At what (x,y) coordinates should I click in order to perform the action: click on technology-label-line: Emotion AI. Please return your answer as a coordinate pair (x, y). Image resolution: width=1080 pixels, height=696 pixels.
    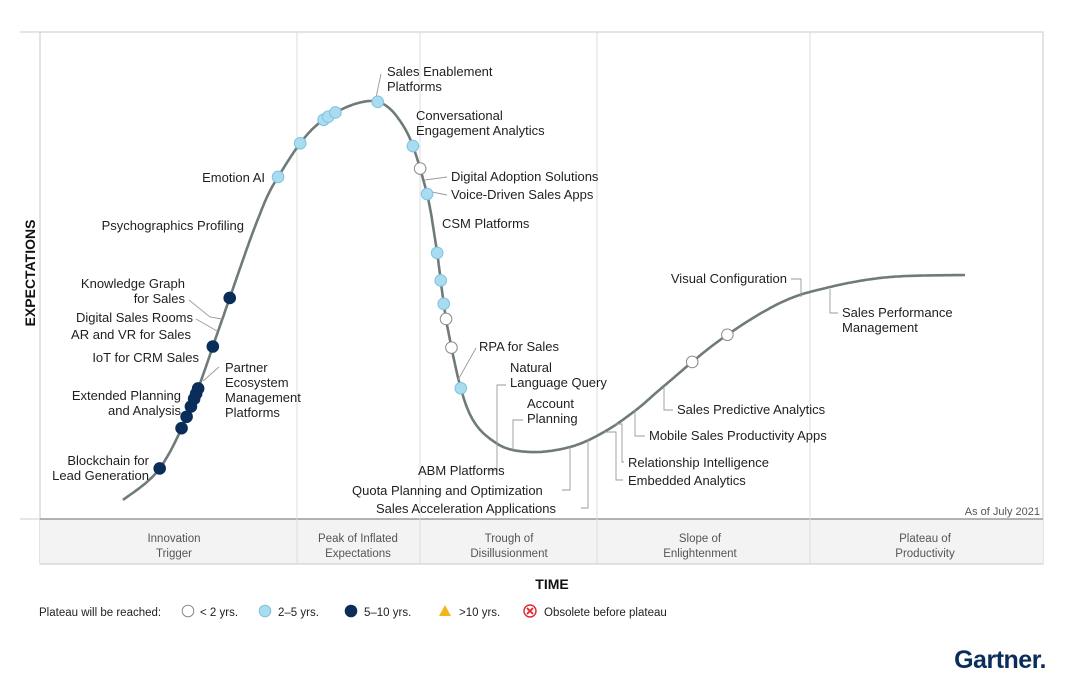
    Looking at the image, I should click on (233, 177).